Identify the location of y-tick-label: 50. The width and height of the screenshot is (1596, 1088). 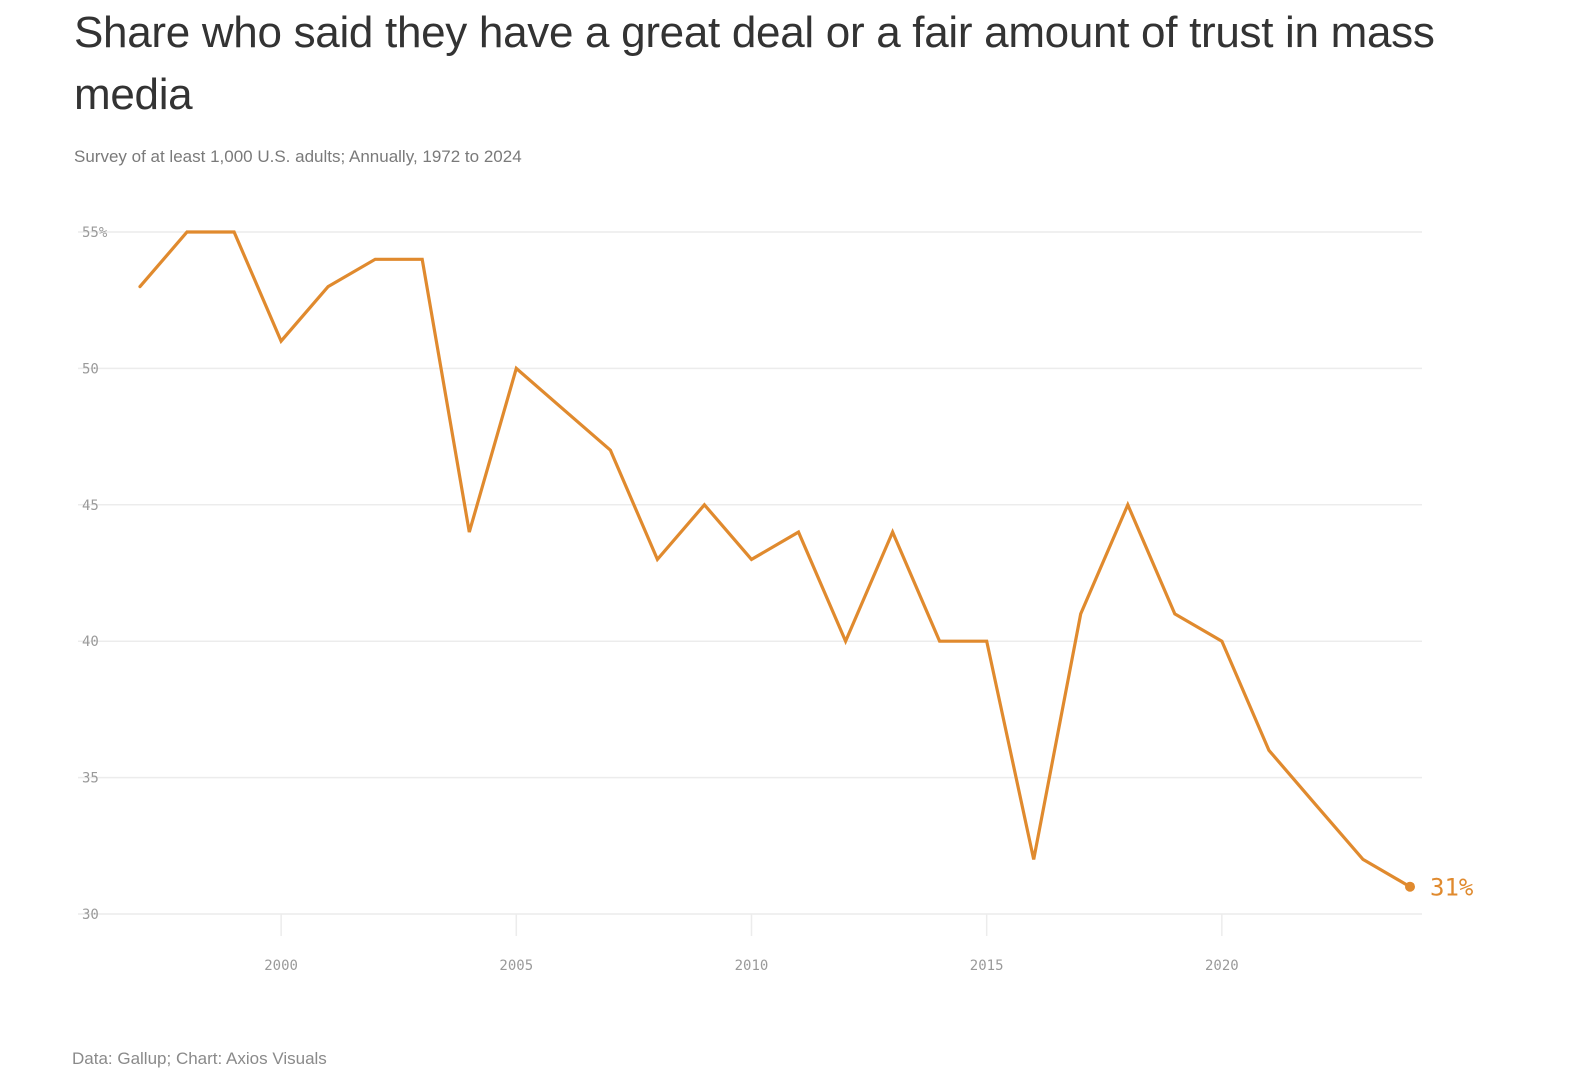
(90, 369).